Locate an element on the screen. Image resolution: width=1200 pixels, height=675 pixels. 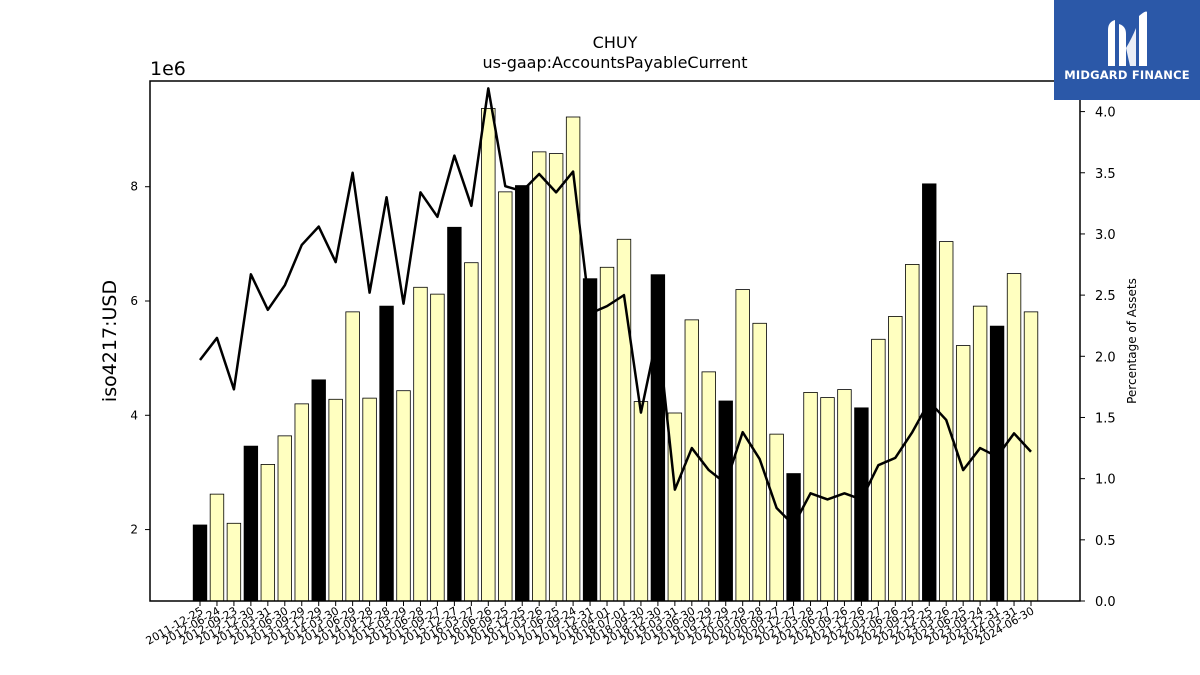
y-tick-label: 8 is located at coordinates (134, 187).